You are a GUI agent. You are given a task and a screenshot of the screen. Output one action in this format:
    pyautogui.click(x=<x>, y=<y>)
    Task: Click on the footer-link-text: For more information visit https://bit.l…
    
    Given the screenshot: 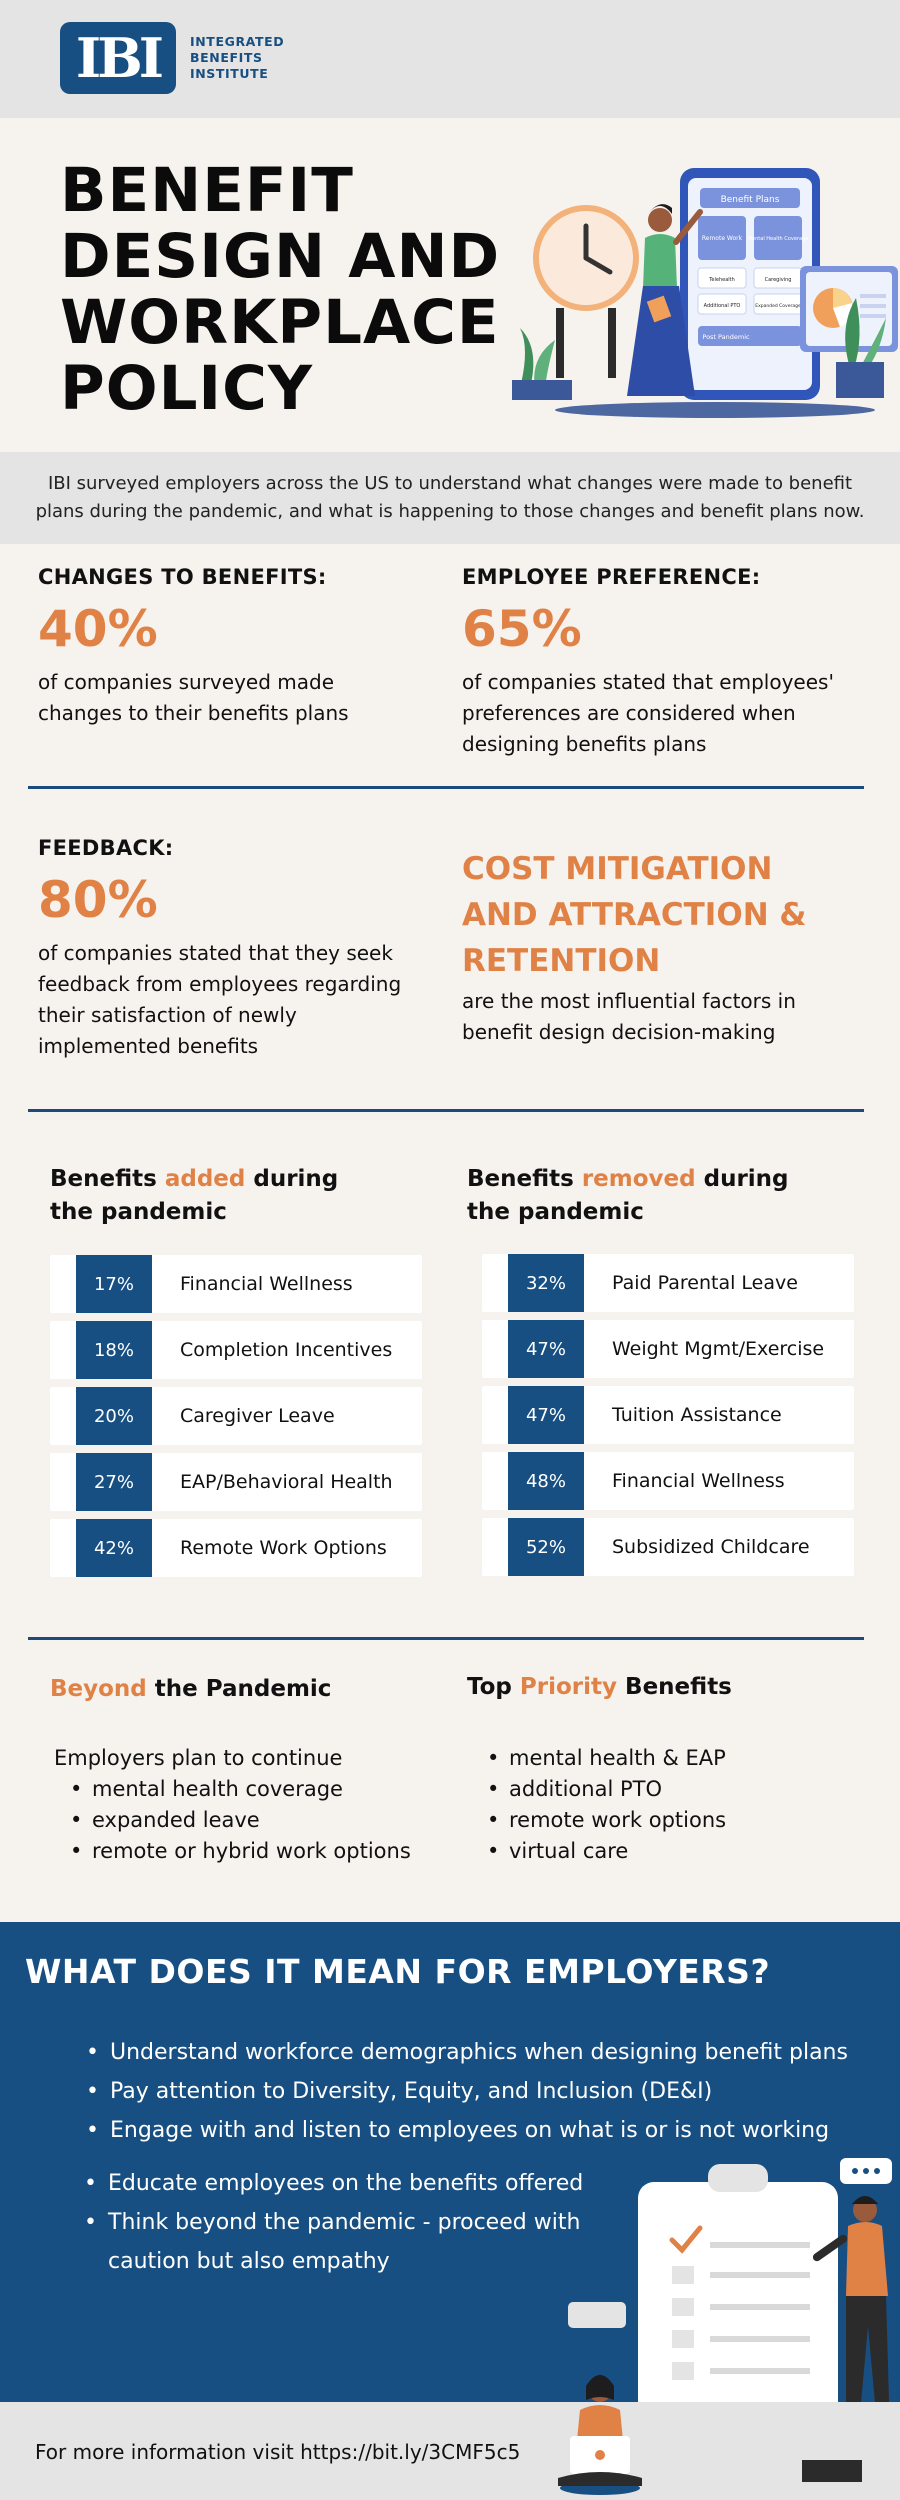 What is the action you would take?
    pyautogui.click(x=278, y=2452)
    